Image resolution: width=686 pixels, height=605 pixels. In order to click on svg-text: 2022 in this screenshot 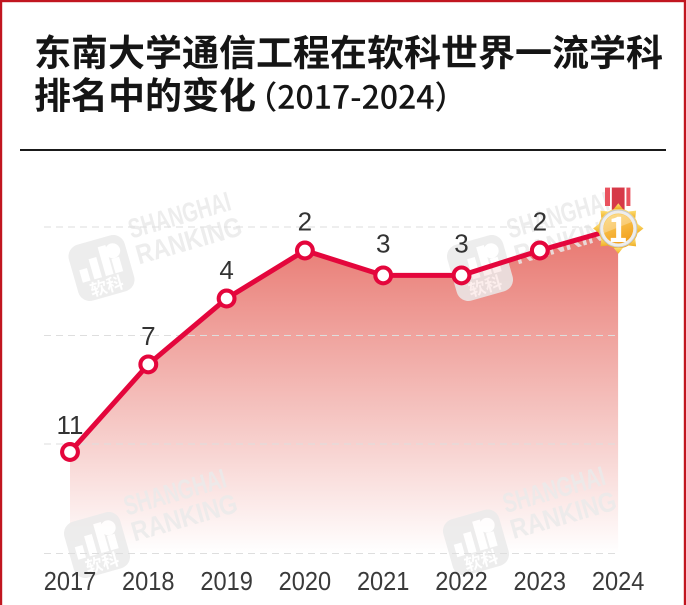, I will do `click(461, 582)`.